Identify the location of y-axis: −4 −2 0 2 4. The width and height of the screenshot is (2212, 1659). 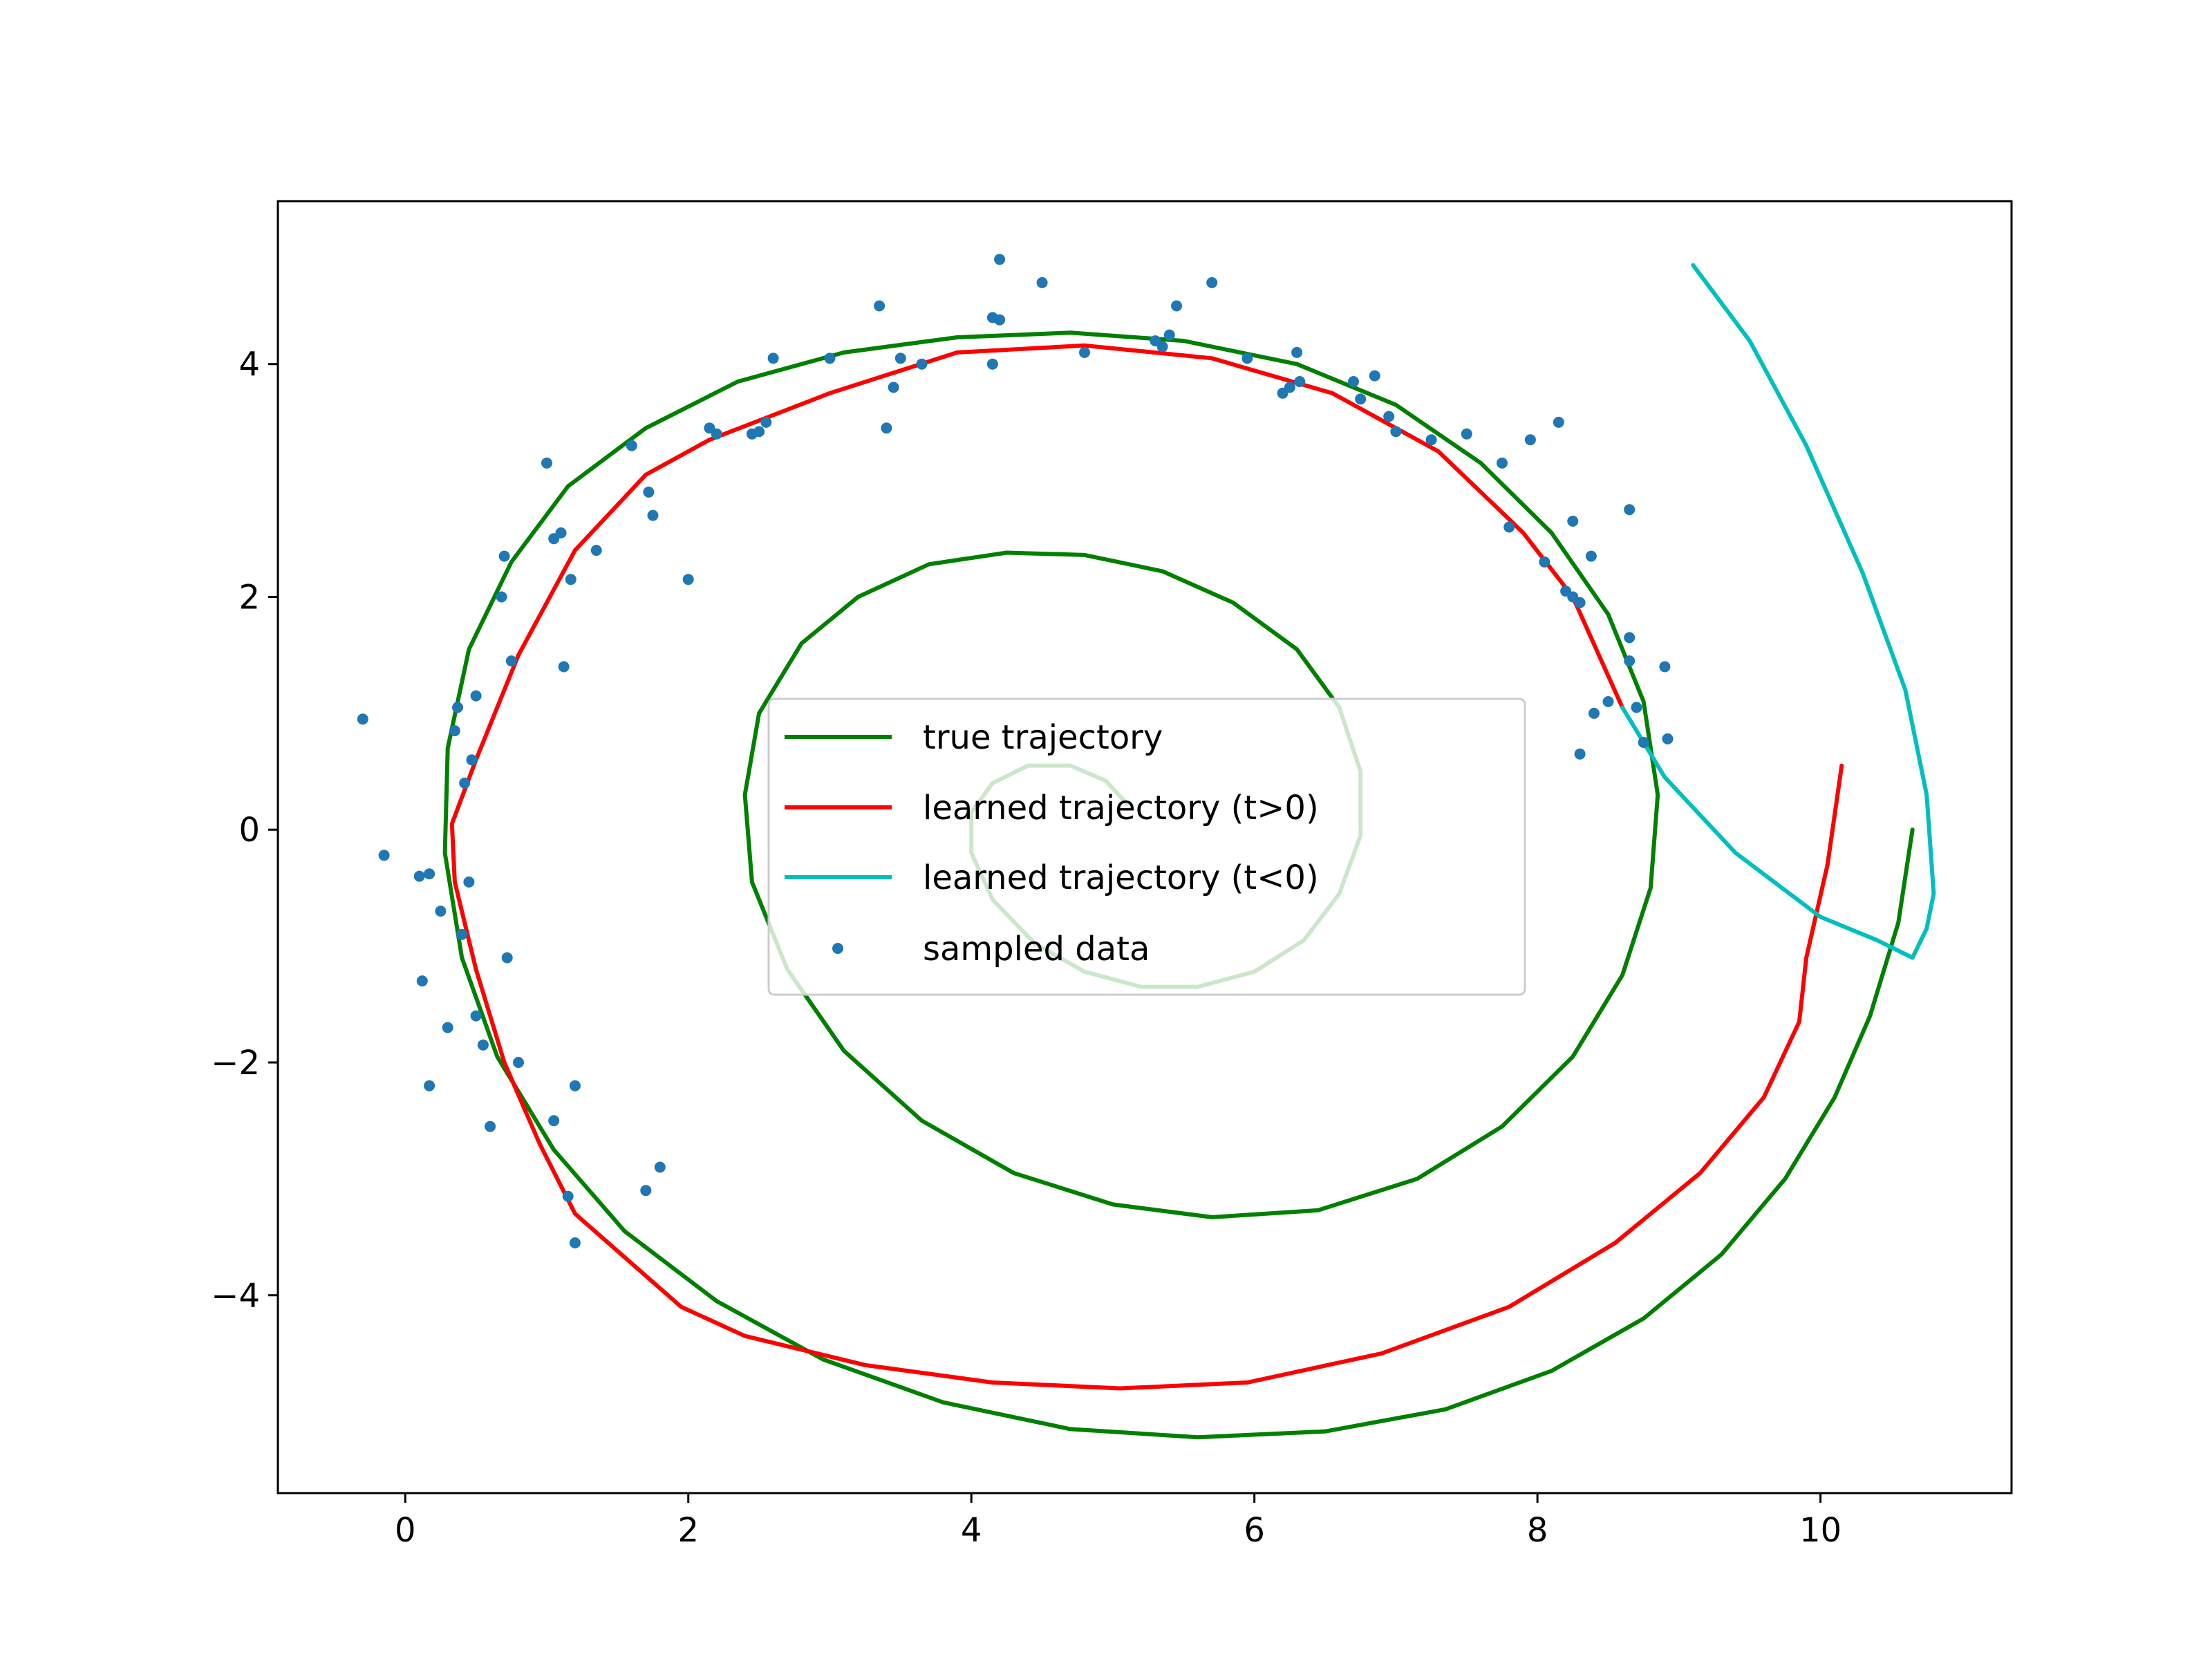
(245, 831).